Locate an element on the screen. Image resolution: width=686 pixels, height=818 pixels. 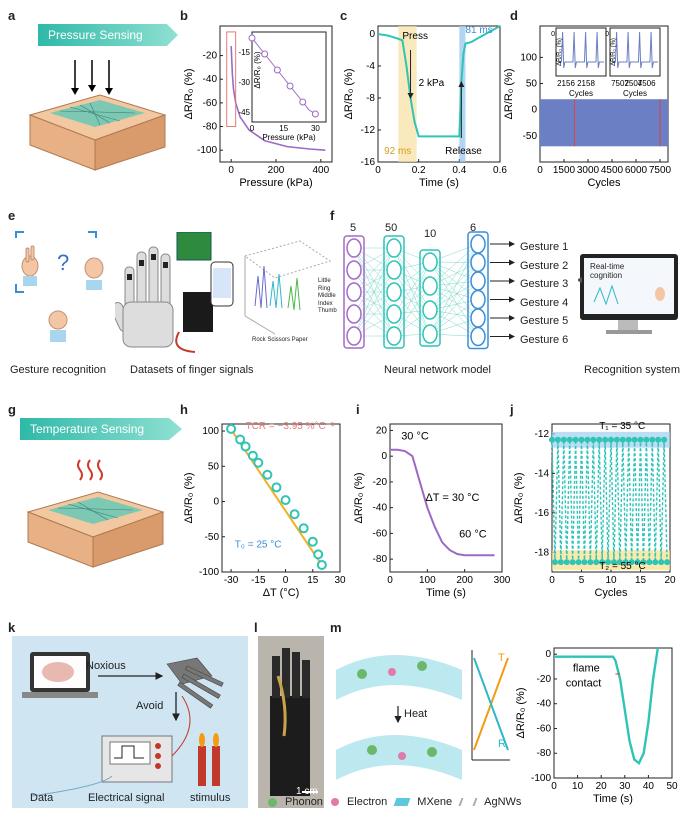
x-tick-label: 20 is located at coordinates (670, 580).